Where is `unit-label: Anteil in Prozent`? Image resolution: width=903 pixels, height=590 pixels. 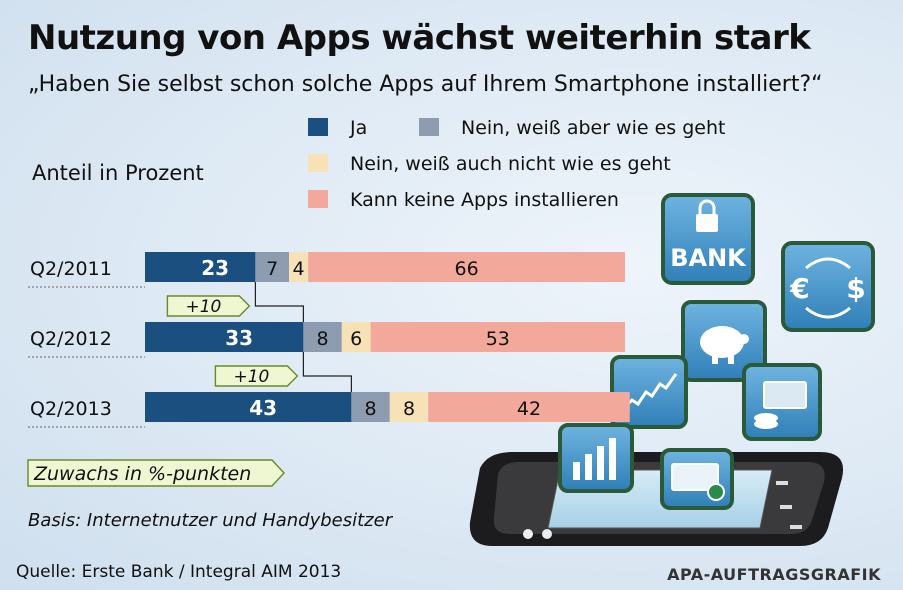
unit-label: Anteil in Prozent is located at coordinates (118, 173).